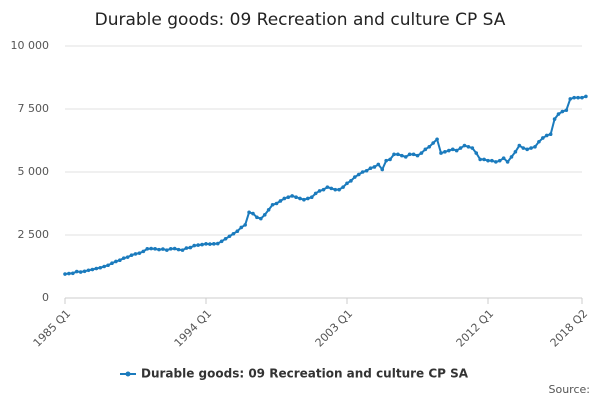 The width and height of the screenshot is (600, 400). What do you see at coordinates (334, 328) in the screenshot?
I see `x-tick-label: 2003 Q1` at bounding box center [334, 328].